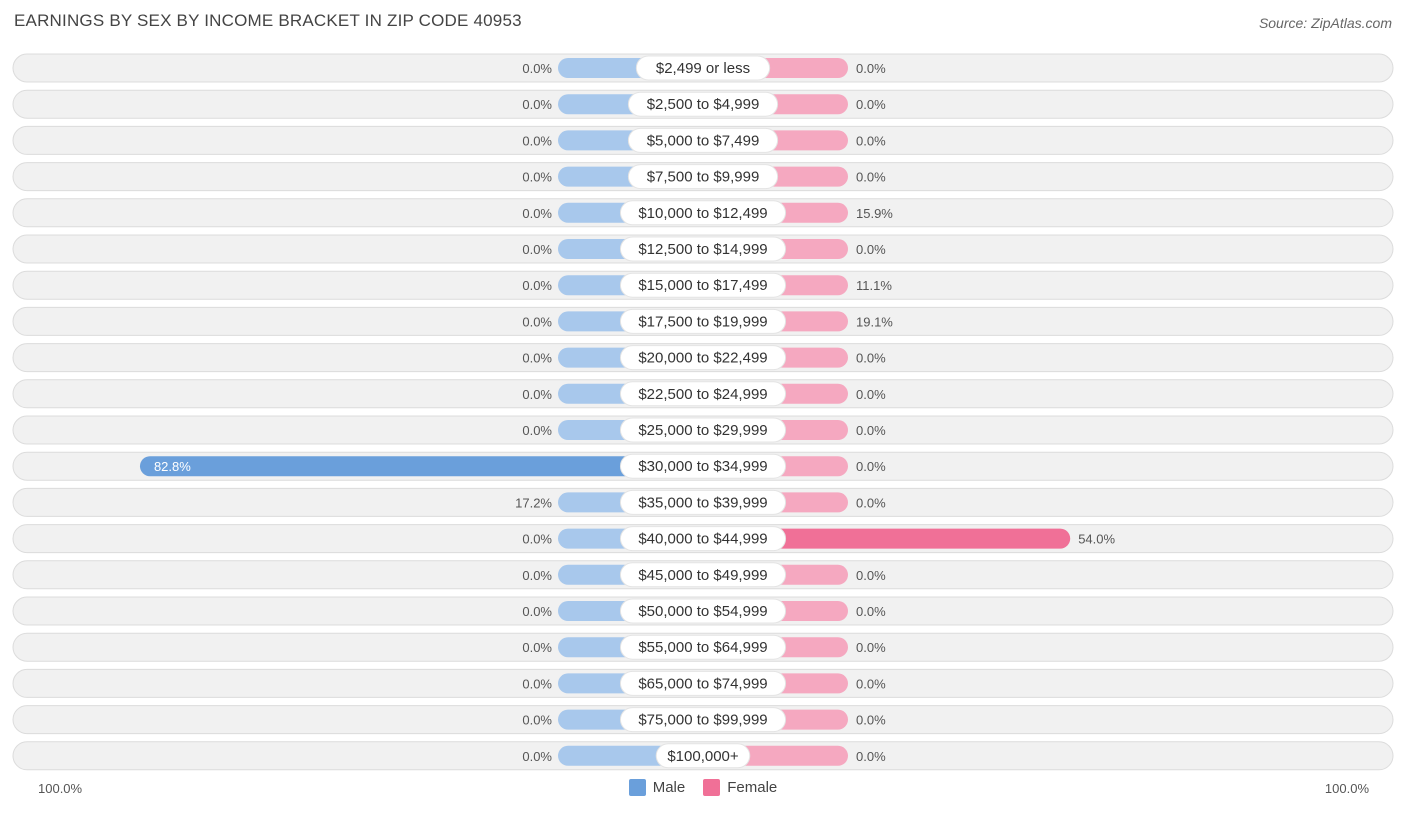 The height and width of the screenshot is (813, 1406). I want to click on category-label: $75,000 to $99,999, so click(702, 720).